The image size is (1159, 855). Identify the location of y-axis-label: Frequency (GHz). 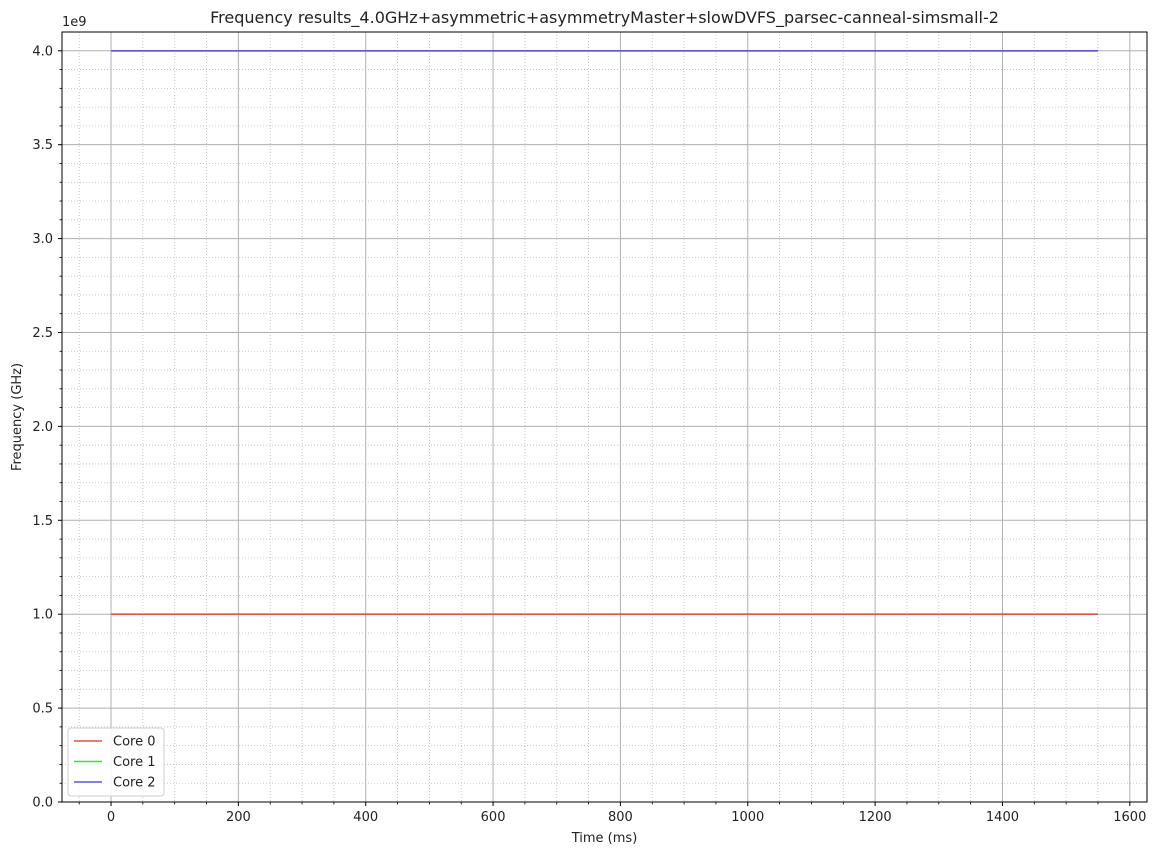
(17, 417).